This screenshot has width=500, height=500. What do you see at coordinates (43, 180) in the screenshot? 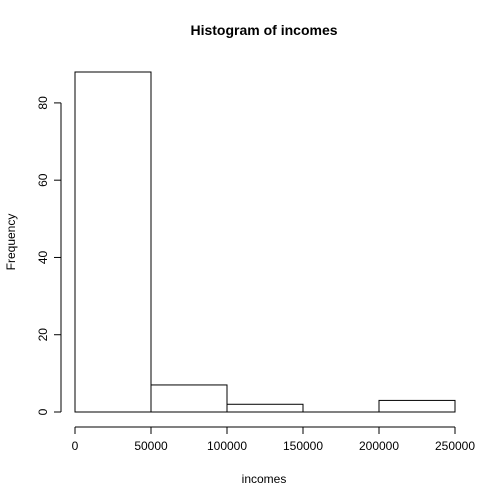
I see `y-tick-label: 60` at bounding box center [43, 180].